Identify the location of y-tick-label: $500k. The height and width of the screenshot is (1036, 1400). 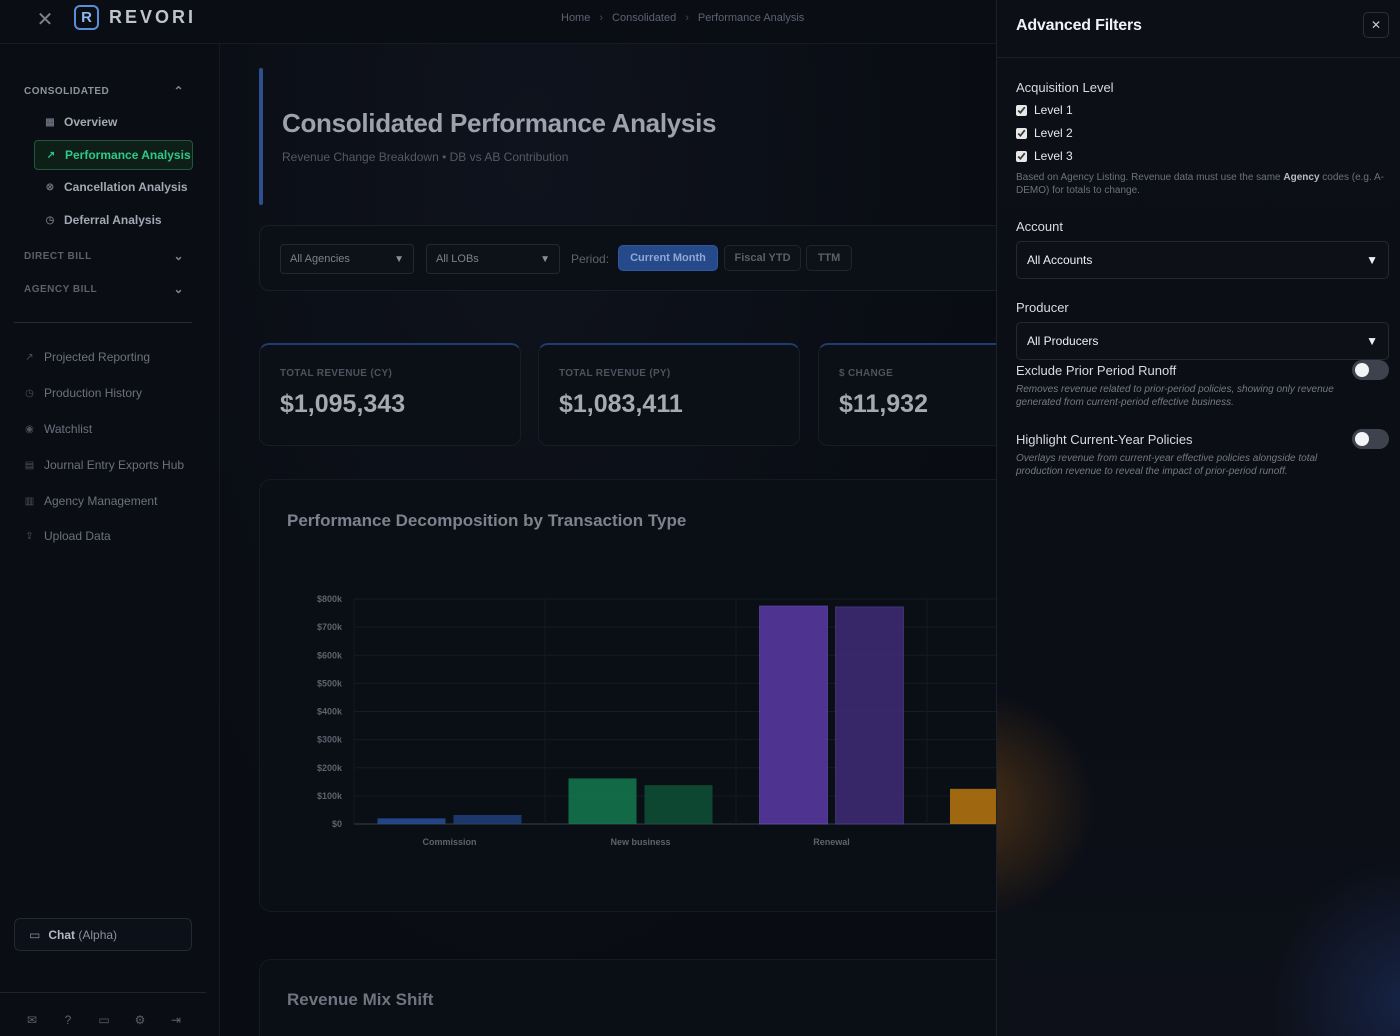
(330, 683).